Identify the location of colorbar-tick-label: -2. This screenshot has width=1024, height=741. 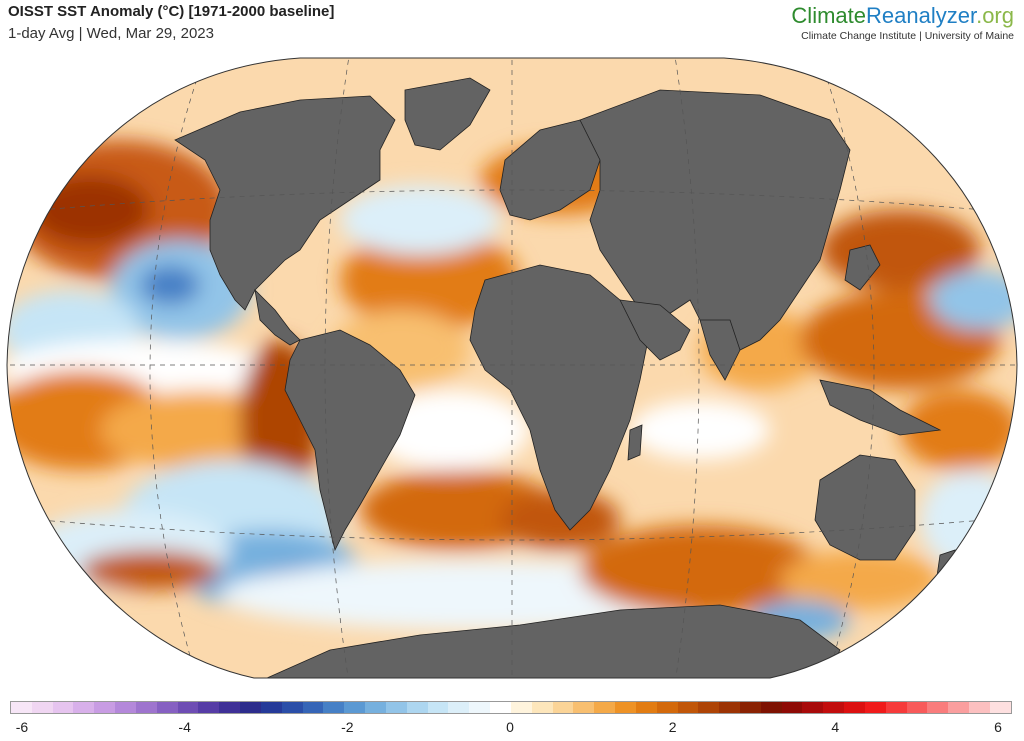
(347, 727).